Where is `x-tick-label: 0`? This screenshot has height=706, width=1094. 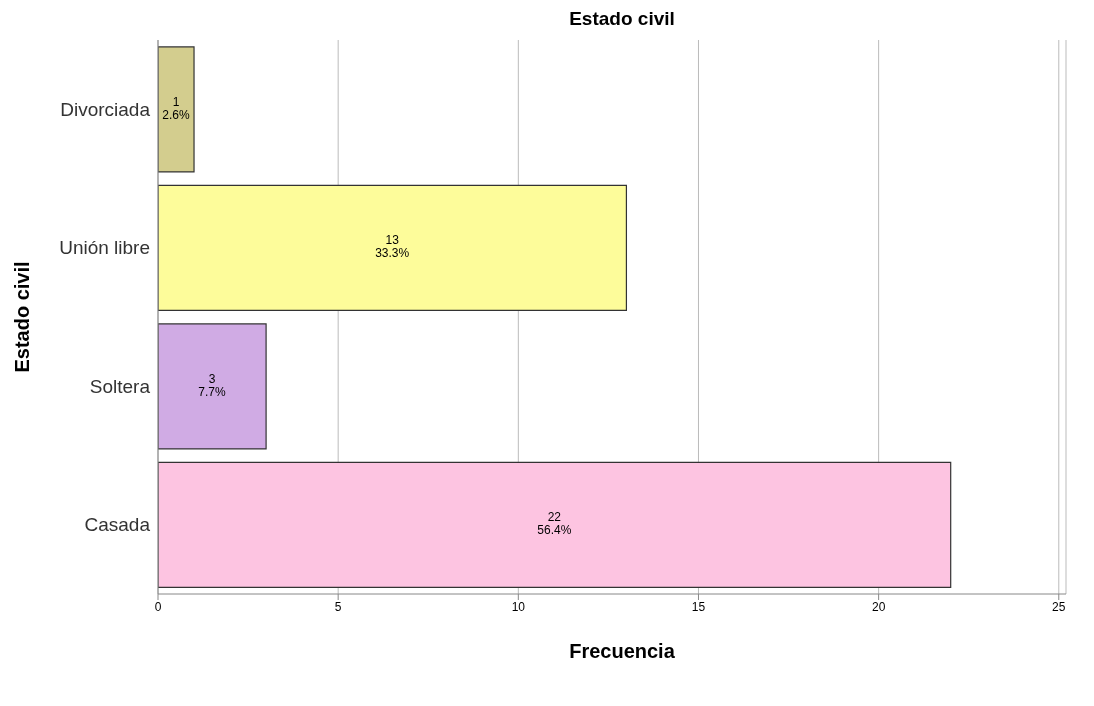 x-tick-label: 0 is located at coordinates (158, 606).